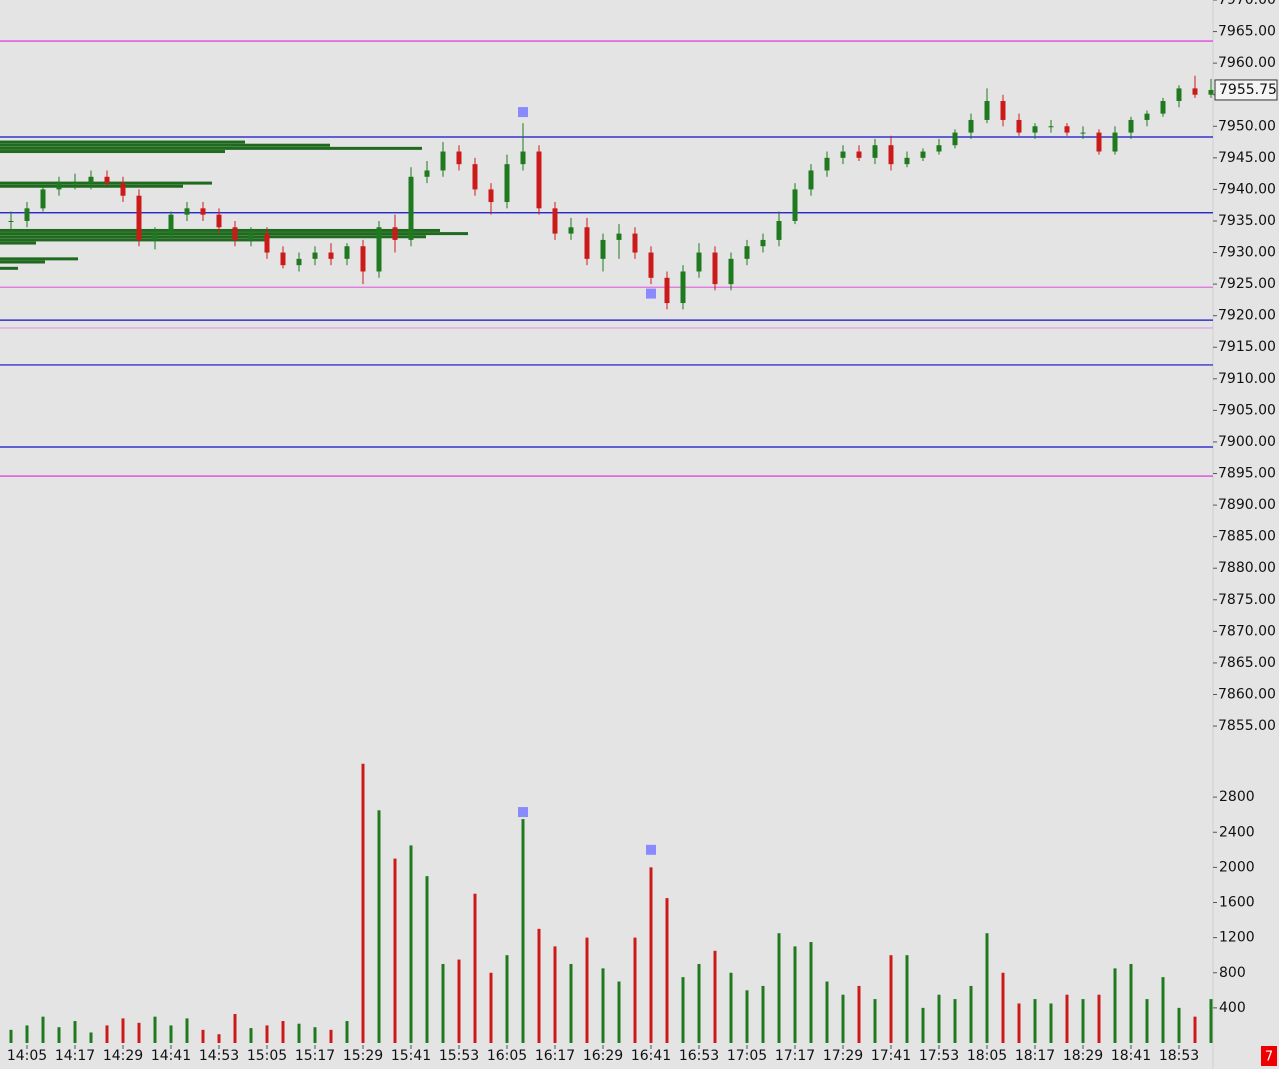 Image resolution: width=1279 pixels, height=1069 pixels. Describe the element at coordinates (1247, 600) in the screenshot. I see `y-tick-label: 7875.00` at that location.